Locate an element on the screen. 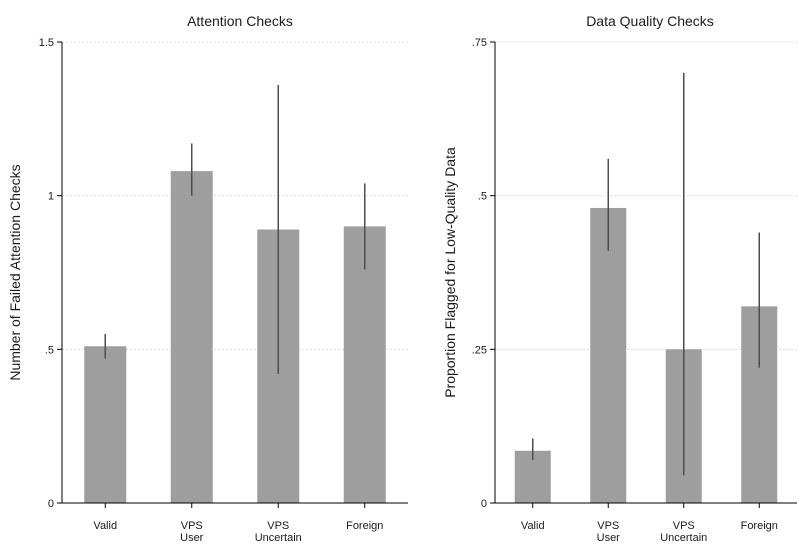 This screenshot has width=799, height=560. chart-title: Data Quality Checks is located at coordinates (650, 21).